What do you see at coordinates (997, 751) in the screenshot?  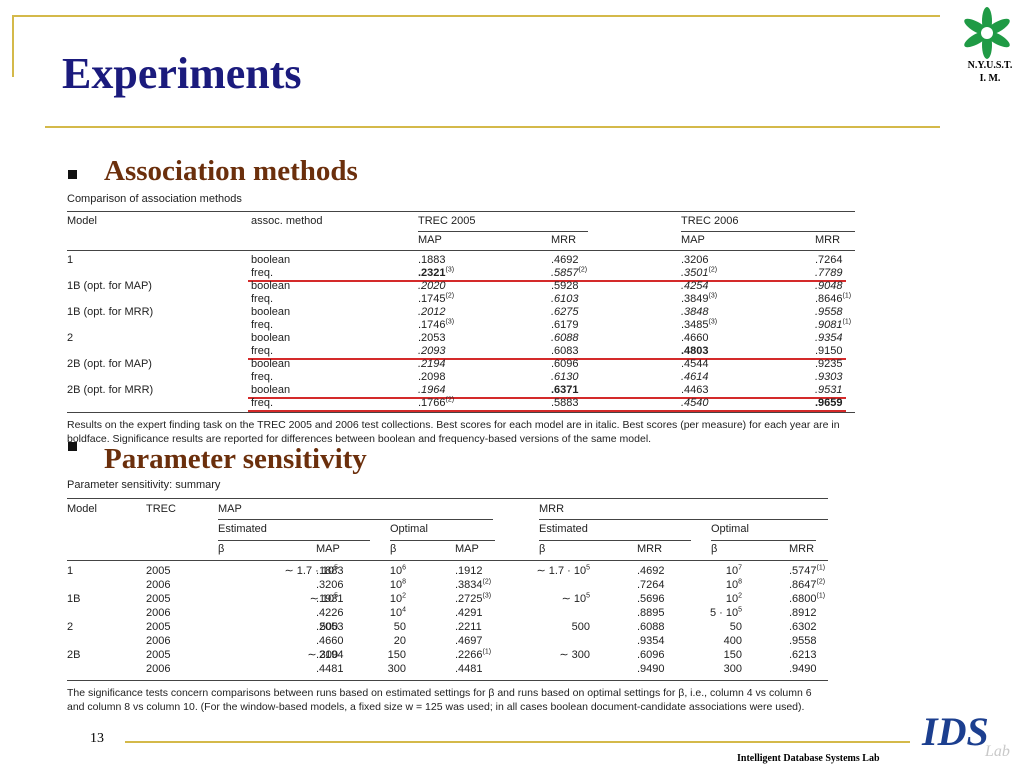 I see `lab-logo-sub: Lab` at bounding box center [997, 751].